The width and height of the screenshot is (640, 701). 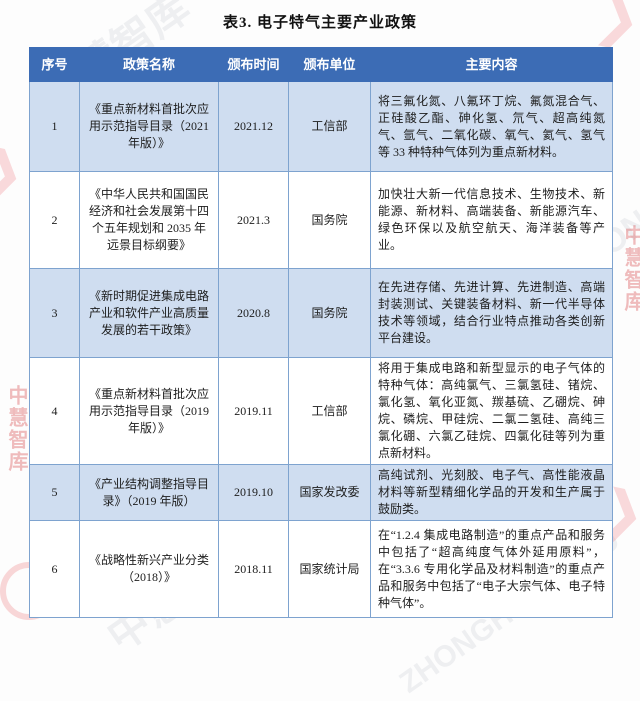 What do you see at coordinates (329, 569) in the screenshot?
I see `cell-org: 国家统计局` at bounding box center [329, 569].